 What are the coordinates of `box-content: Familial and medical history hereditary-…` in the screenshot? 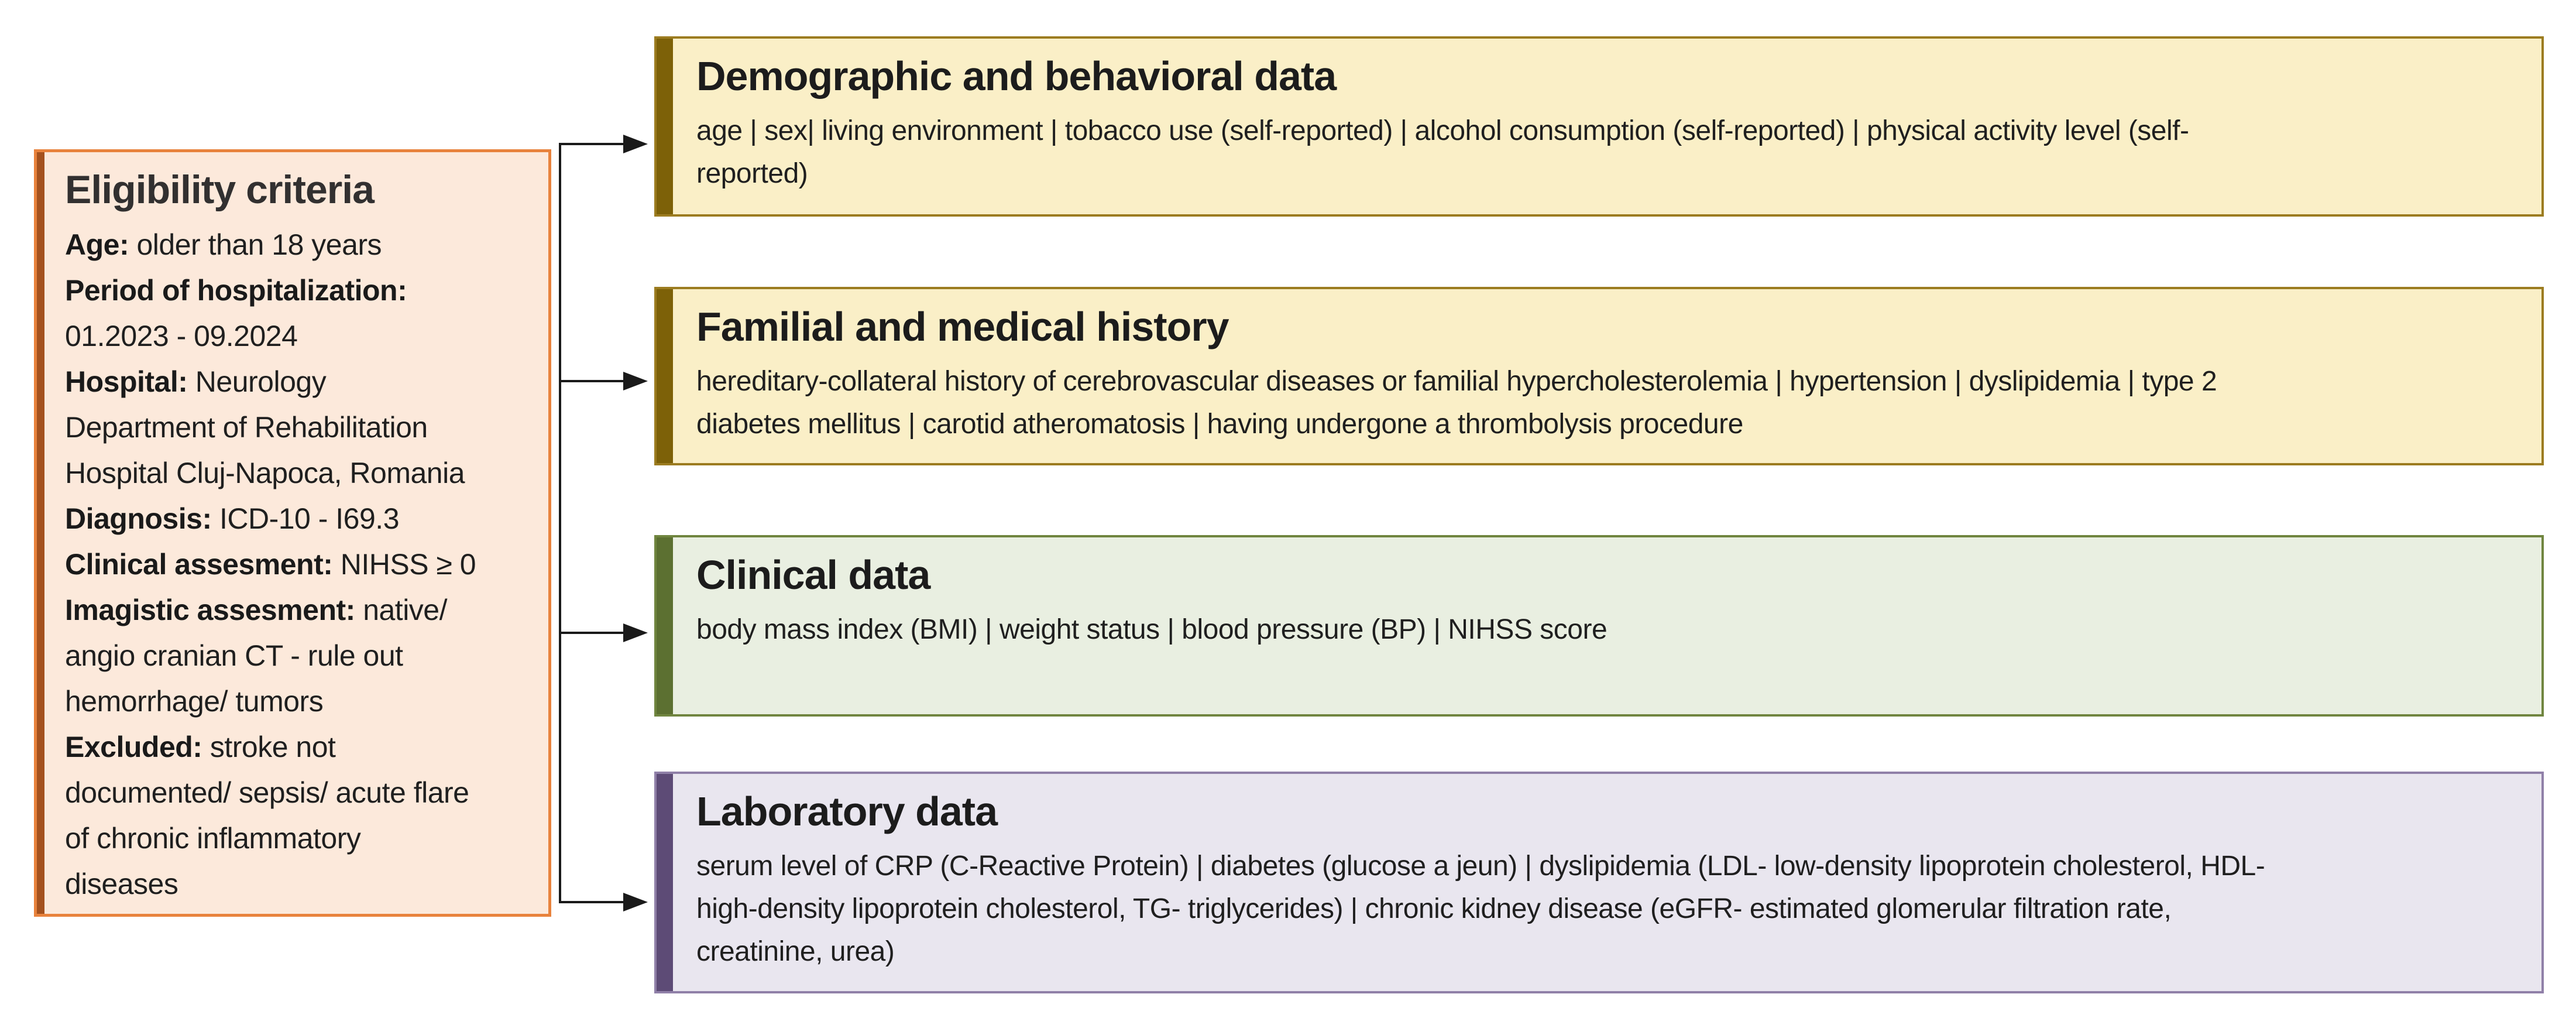 It's located at (1607, 376).